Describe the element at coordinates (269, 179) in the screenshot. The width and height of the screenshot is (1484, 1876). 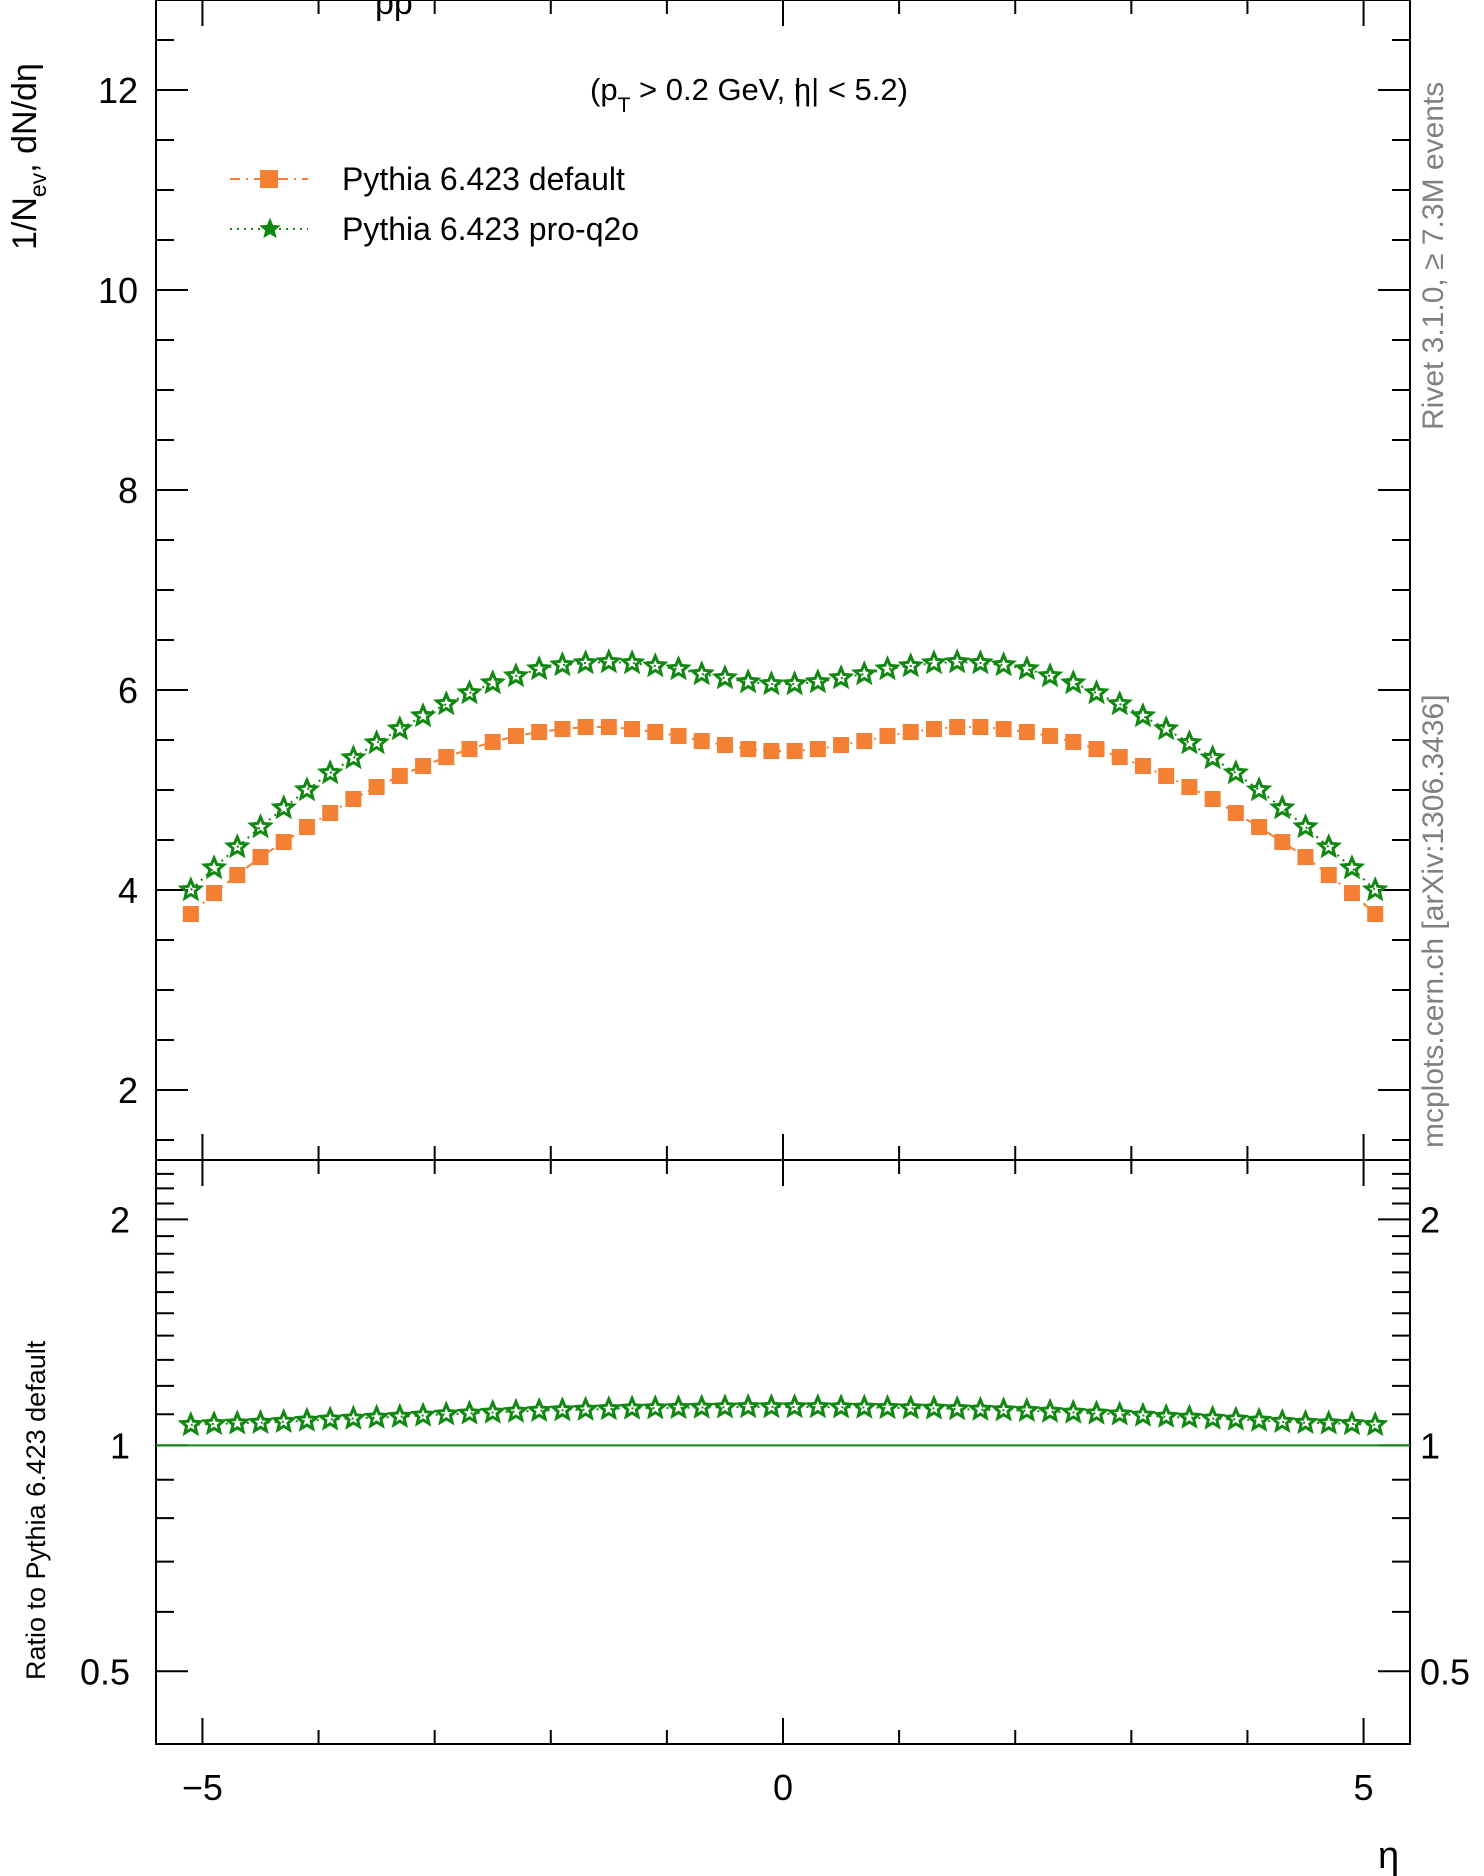
I see `legend-marker-default` at that location.